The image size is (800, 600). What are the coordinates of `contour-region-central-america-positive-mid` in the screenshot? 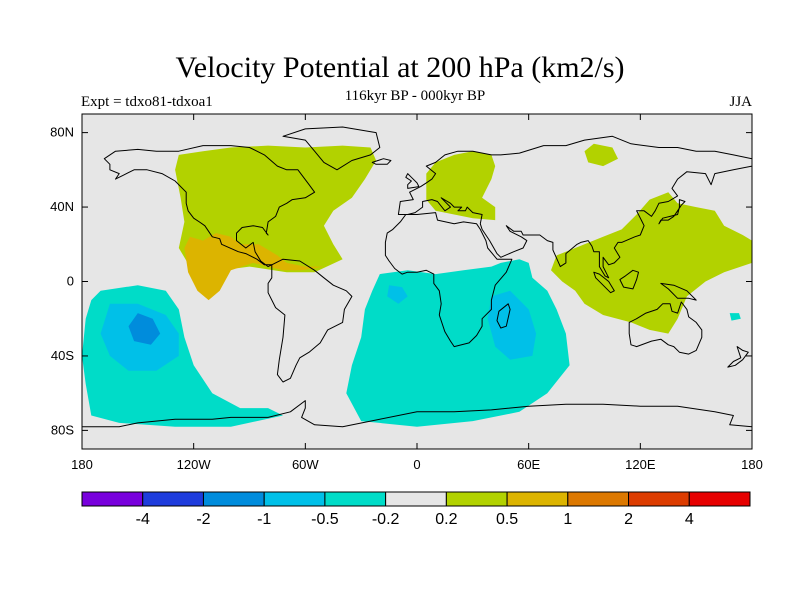 It's located at (254, 267).